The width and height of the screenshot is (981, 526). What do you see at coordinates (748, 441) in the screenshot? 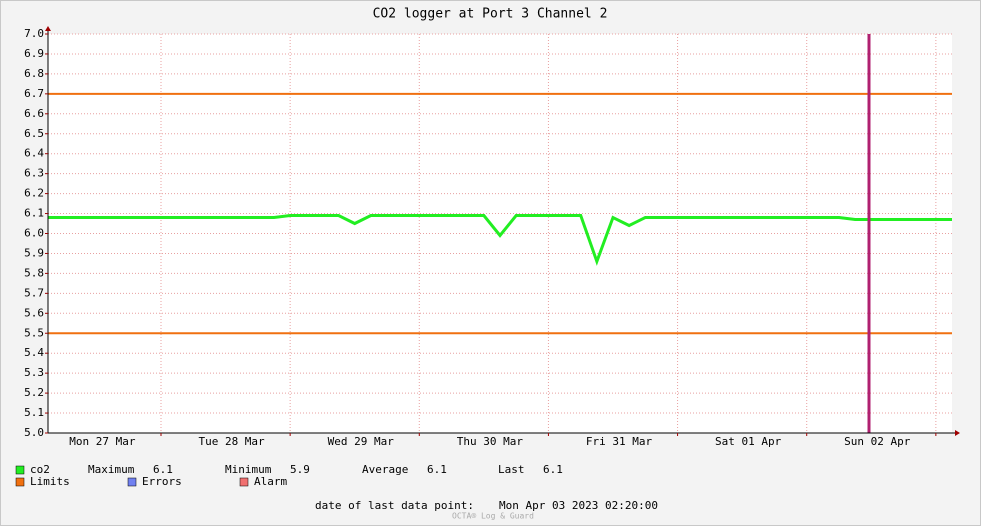
I see `x-tick-label: Sat 01 Apr` at bounding box center [748, 441].